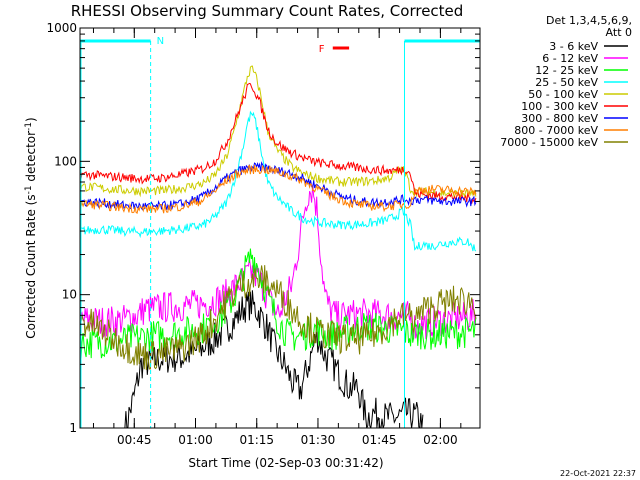  I want to click on legend-label-6: 300 - 800 keV, so click(559, 118).